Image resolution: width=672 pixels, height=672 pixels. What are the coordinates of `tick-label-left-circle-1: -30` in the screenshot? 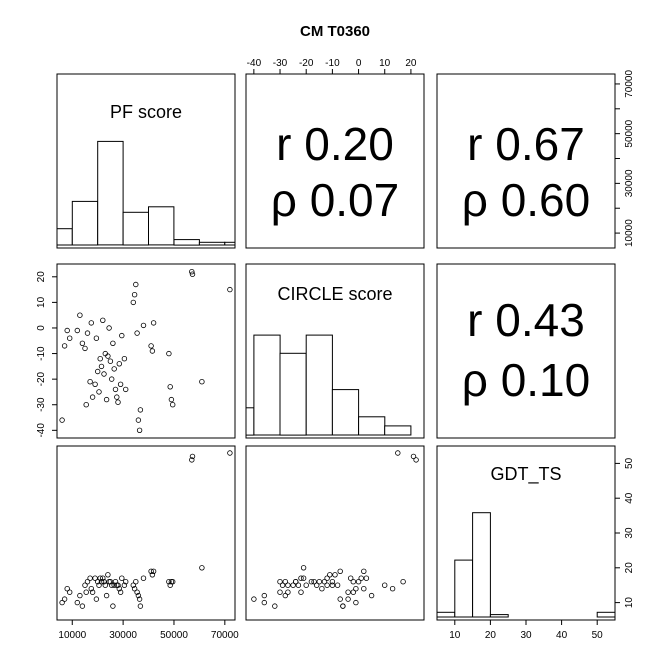 It's located at (41, 404).